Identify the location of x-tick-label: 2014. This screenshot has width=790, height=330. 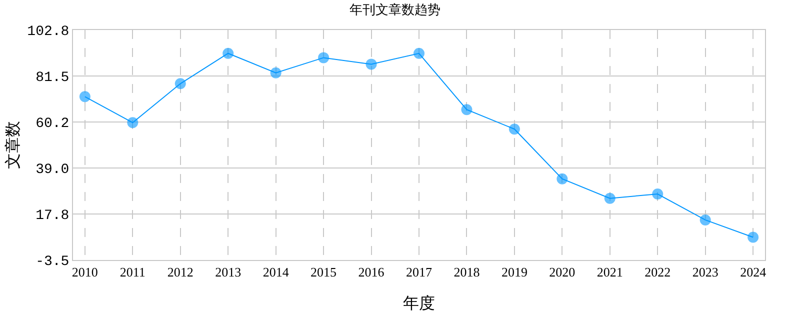
(276, 272).